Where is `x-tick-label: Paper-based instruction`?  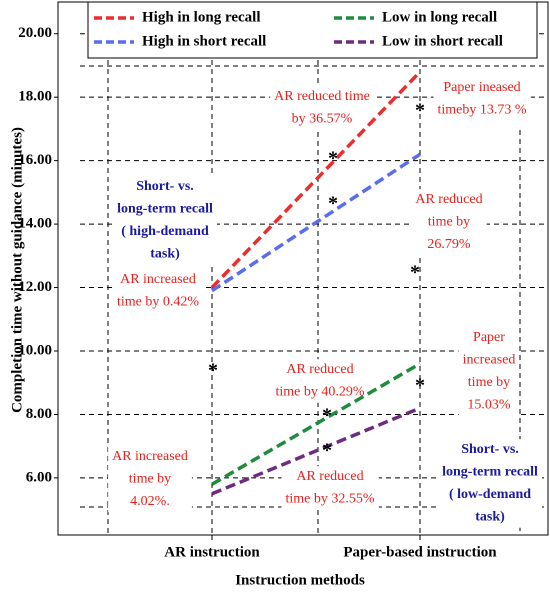 x-tick-label: Paper-based instruction is located at coordinates (420, 552).